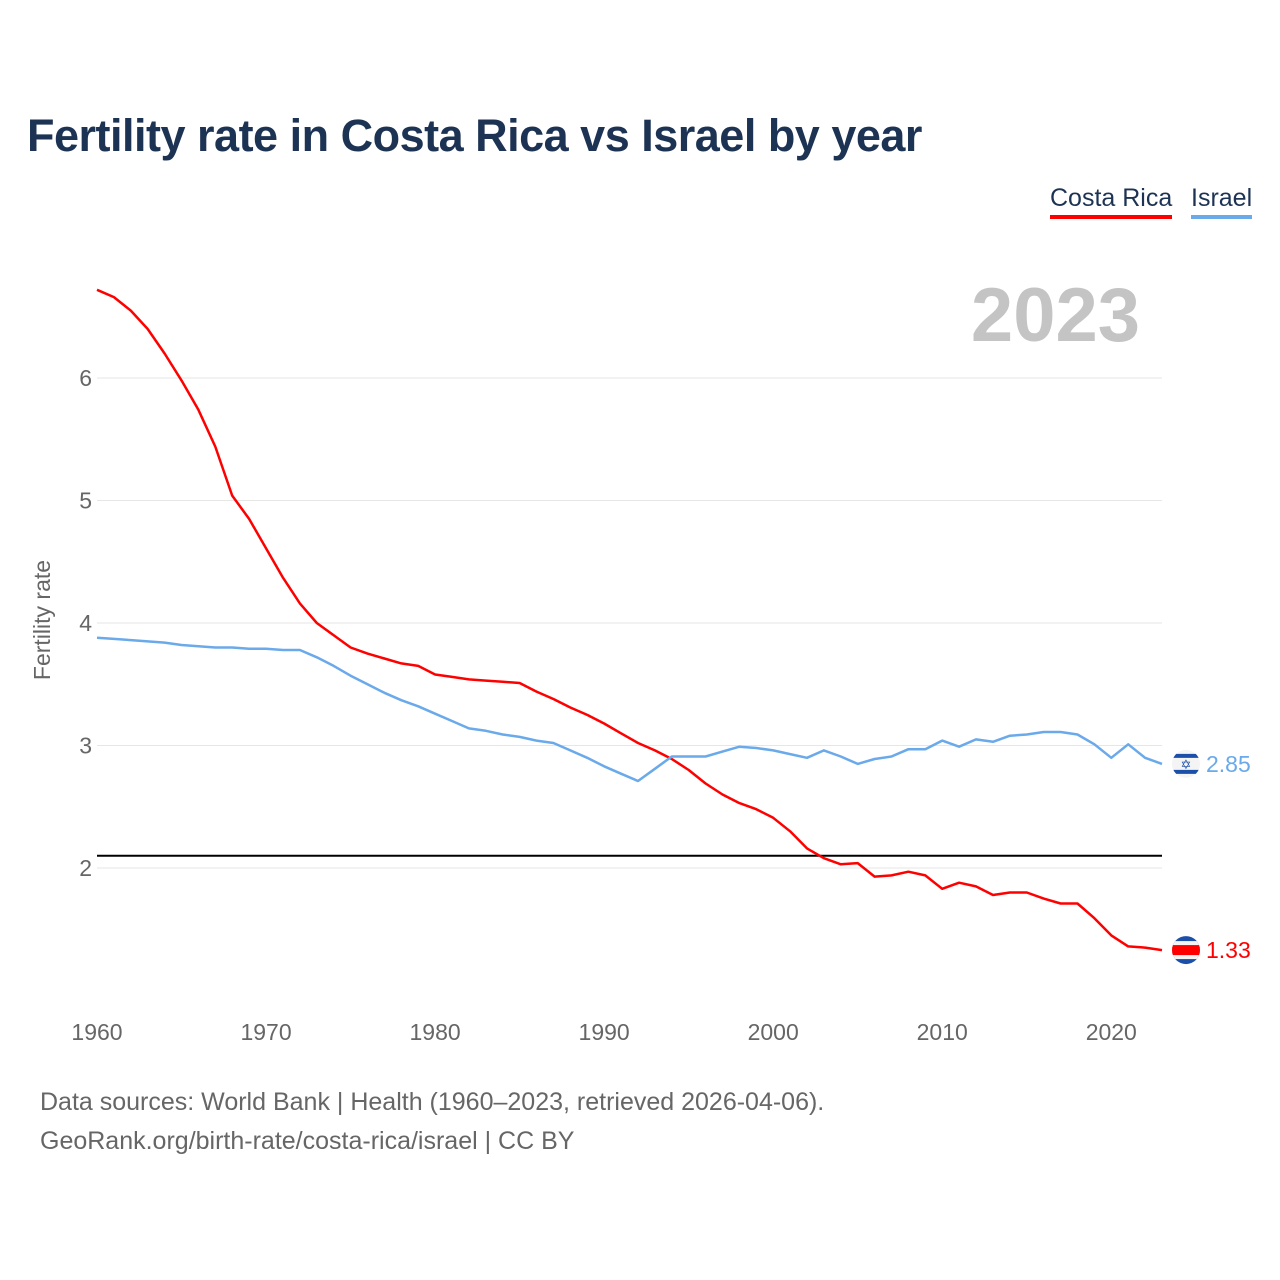  What do you see at coordinates (1111, 1032) in the screenshot?
I see `x-tick-label: 2020` at bounding box center [1111, 1032].